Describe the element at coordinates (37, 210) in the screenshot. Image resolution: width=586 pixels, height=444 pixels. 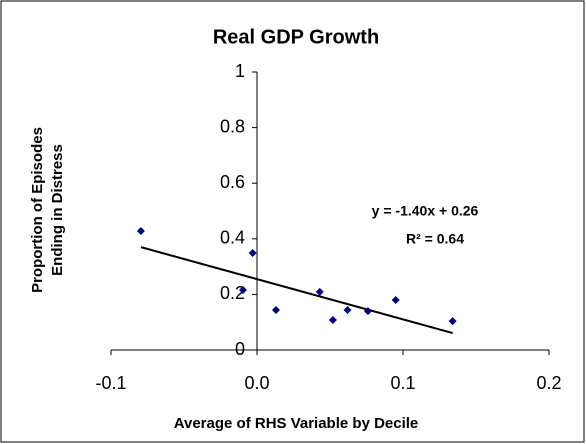
I see `y-axis-label: Proportion of Episodes` at that location.